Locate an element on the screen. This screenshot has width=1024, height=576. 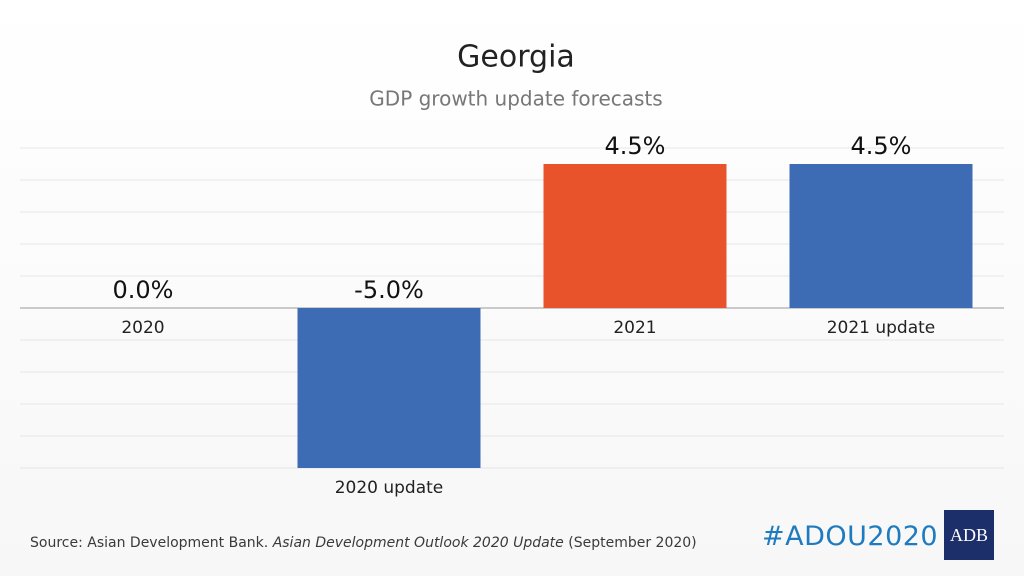
value-label: -5.0% is located at coordinates (389, 290).